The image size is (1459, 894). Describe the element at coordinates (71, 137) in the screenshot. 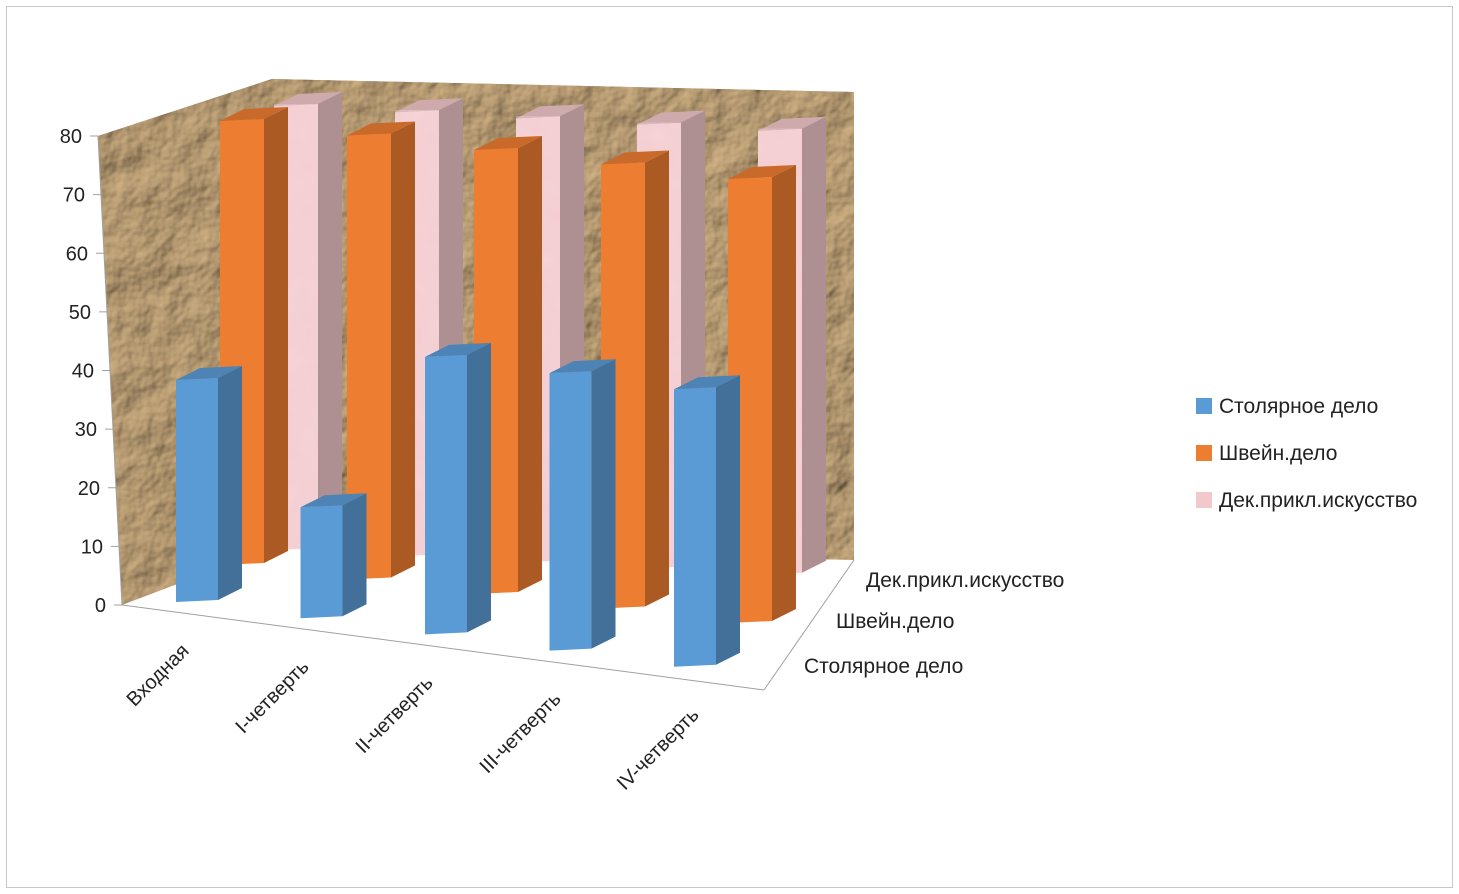

I see `y-tick-label: 80` at that location.